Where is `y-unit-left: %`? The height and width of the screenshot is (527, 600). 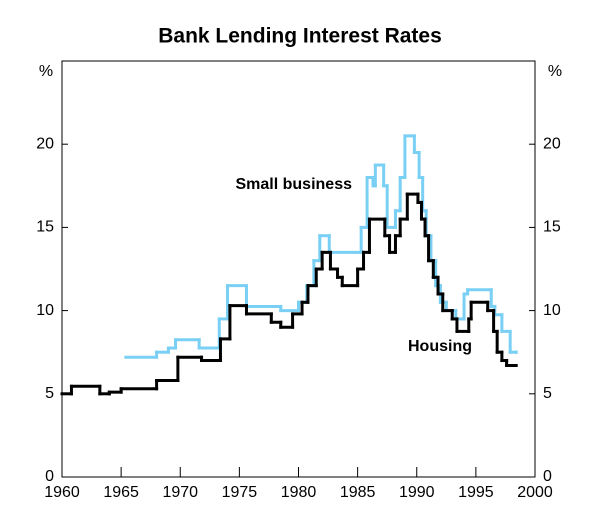
y-unit-left: % is located at coordinates (46, 71).